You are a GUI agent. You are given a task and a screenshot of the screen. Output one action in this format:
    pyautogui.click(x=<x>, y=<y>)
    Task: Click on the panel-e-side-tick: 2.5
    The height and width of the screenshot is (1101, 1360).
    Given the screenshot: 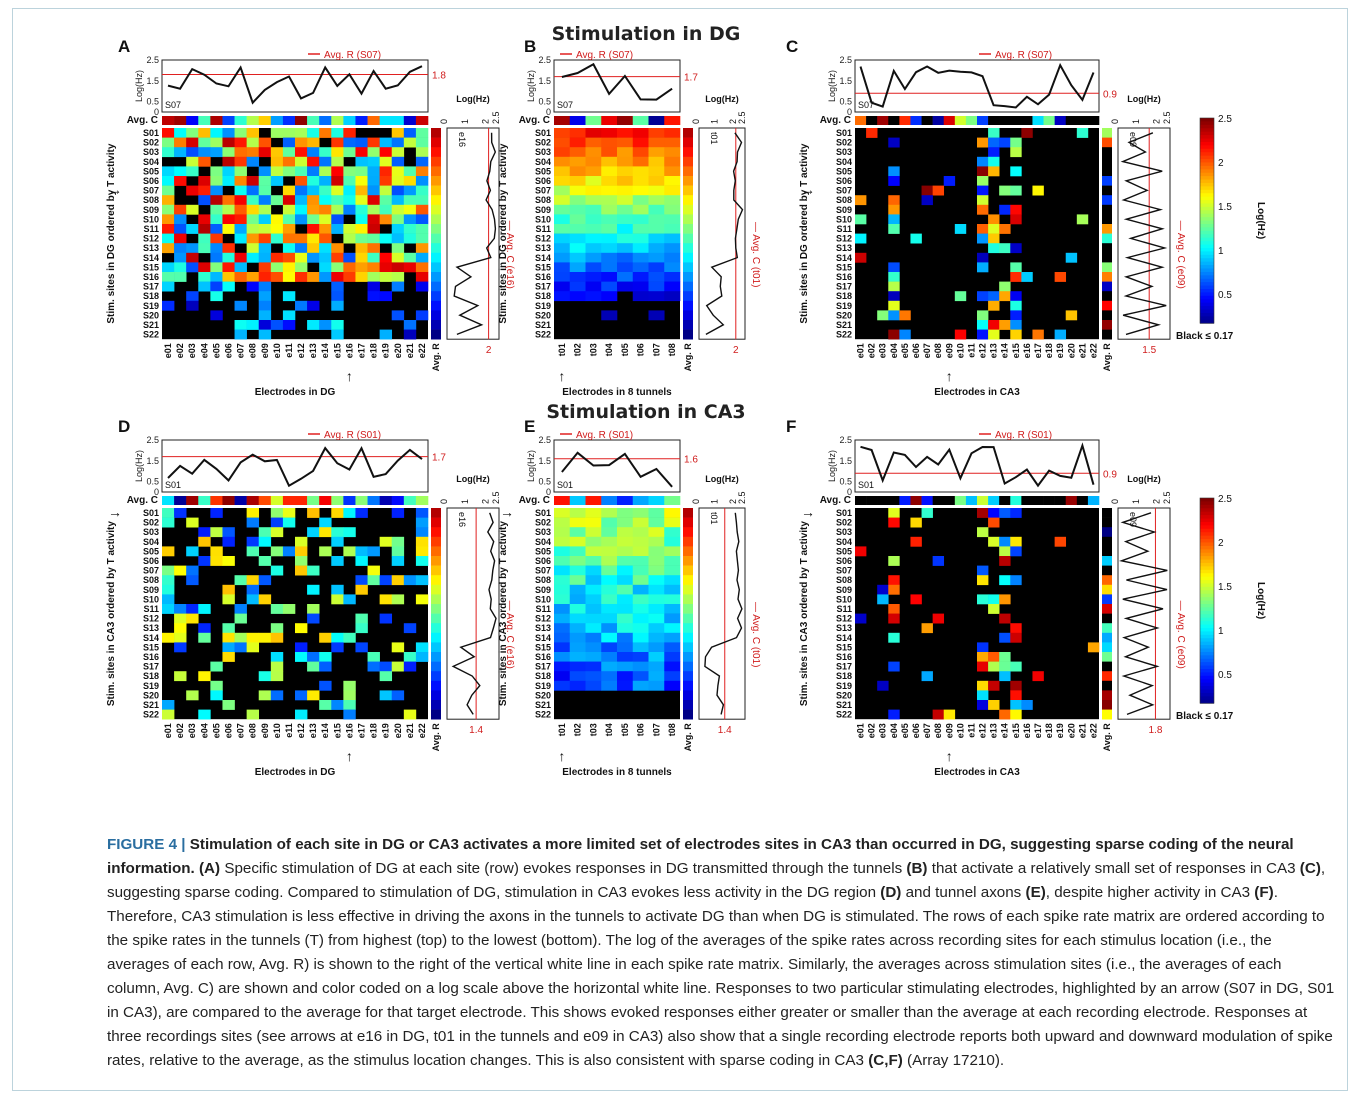 What is the action you would take?
    pyautogui.click(x=742, y=497)
    